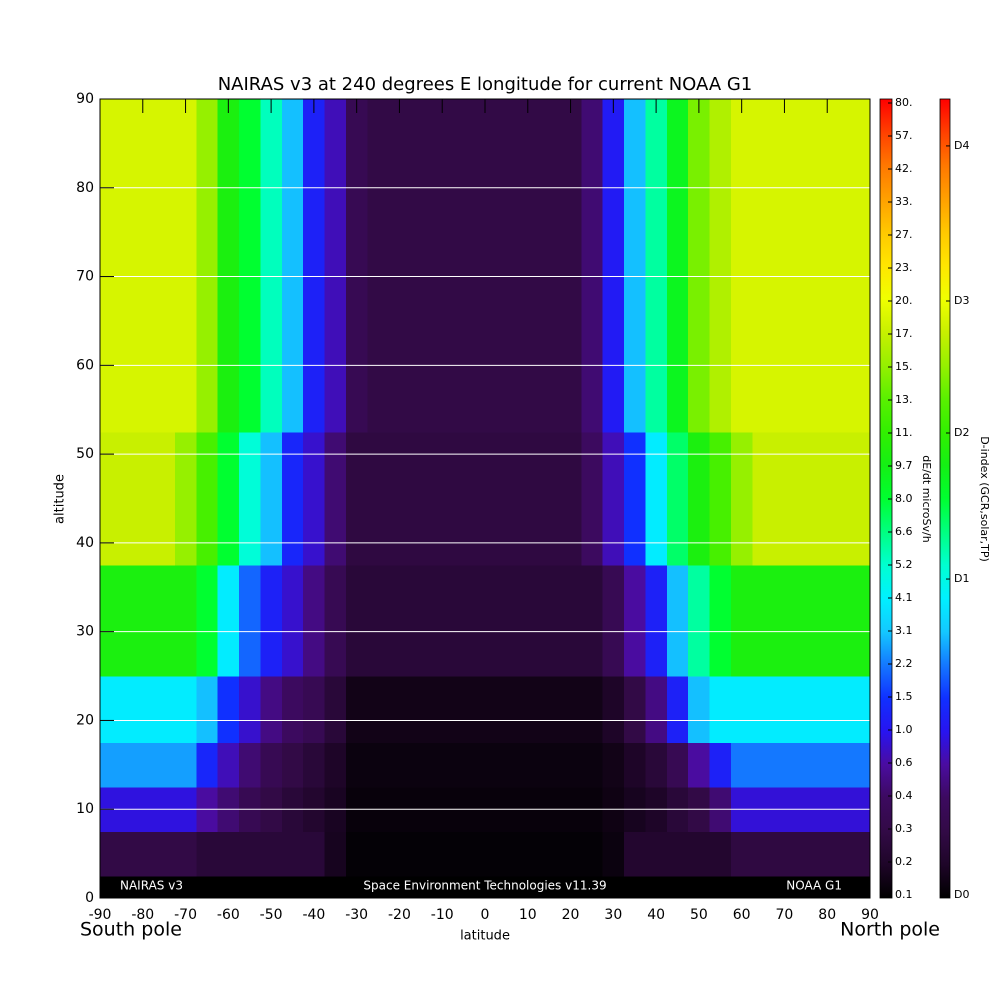 The width and height of the screenshot is (1000, 1000). What do you see at coordinates (85, 188) in the screenshot?
I see `y-tick-label: 80` at bounding box center [85, 188].